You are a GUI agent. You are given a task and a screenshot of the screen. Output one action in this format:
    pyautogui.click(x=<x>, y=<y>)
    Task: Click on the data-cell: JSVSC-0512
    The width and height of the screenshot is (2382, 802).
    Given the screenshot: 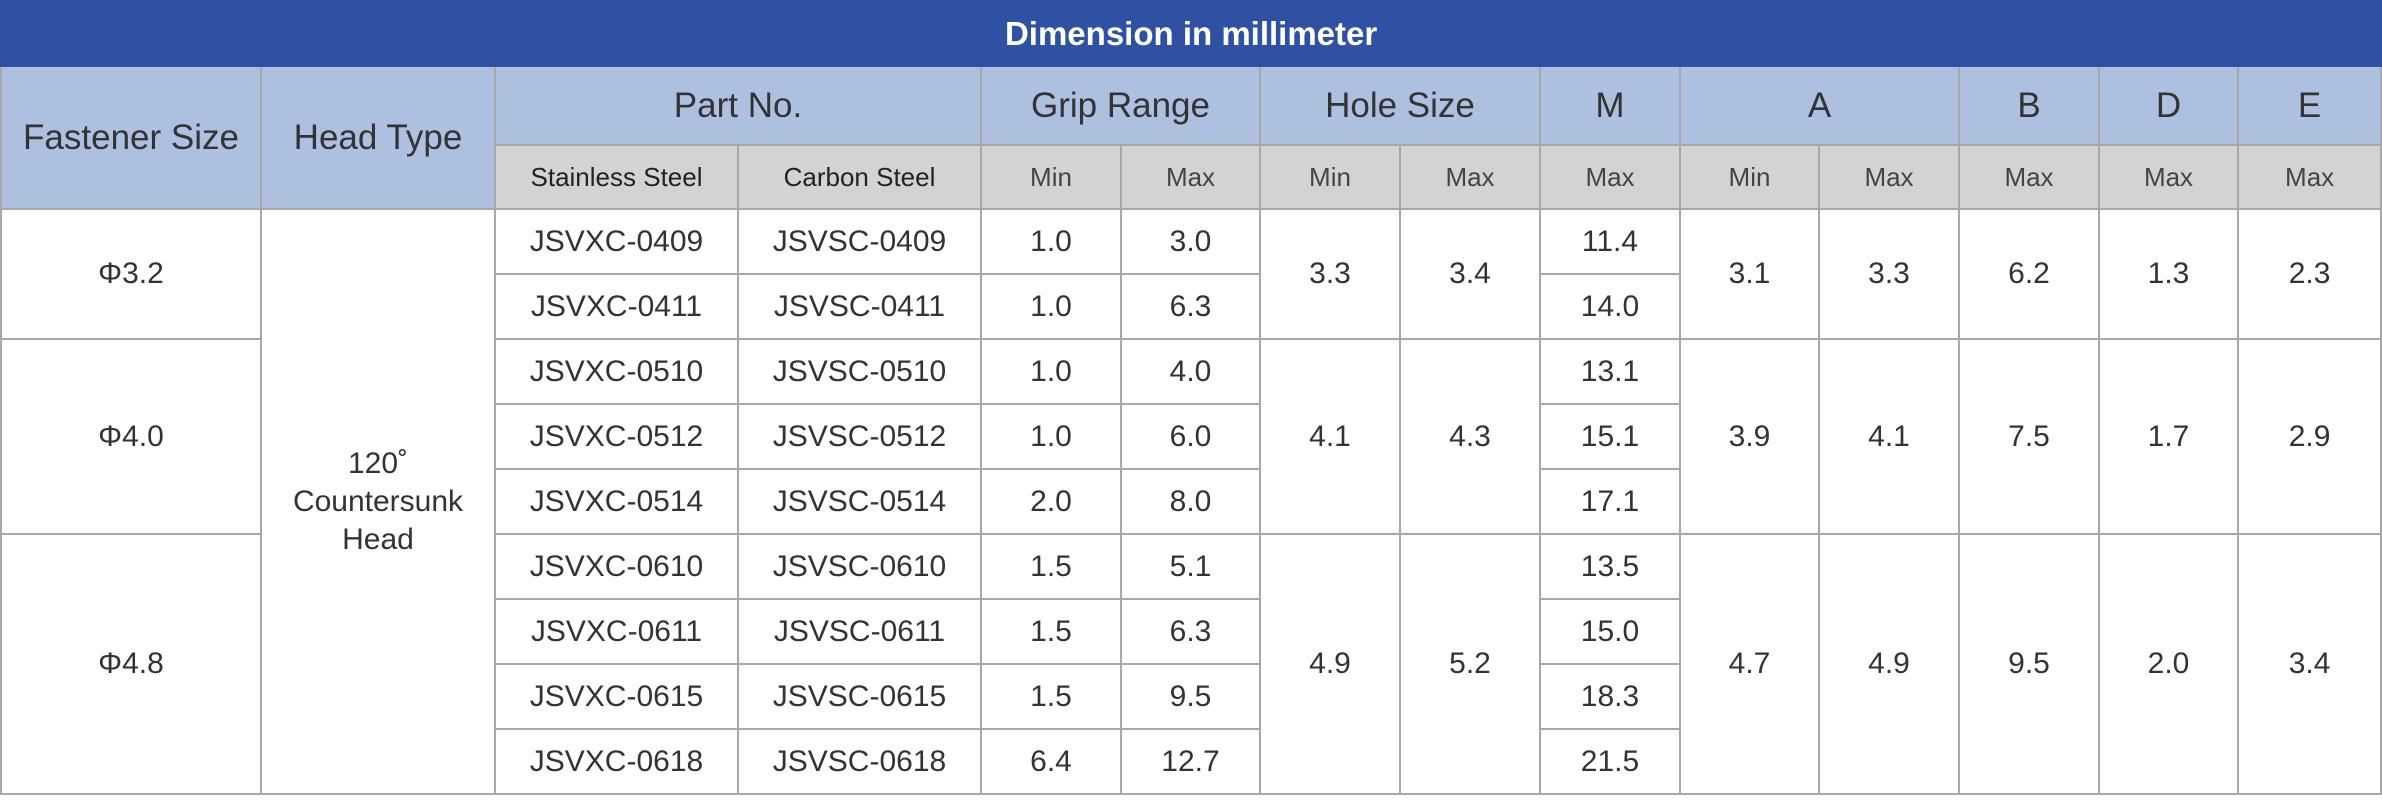 What is the action you would take?
    pyautogui.click(x=859, y=436)
    